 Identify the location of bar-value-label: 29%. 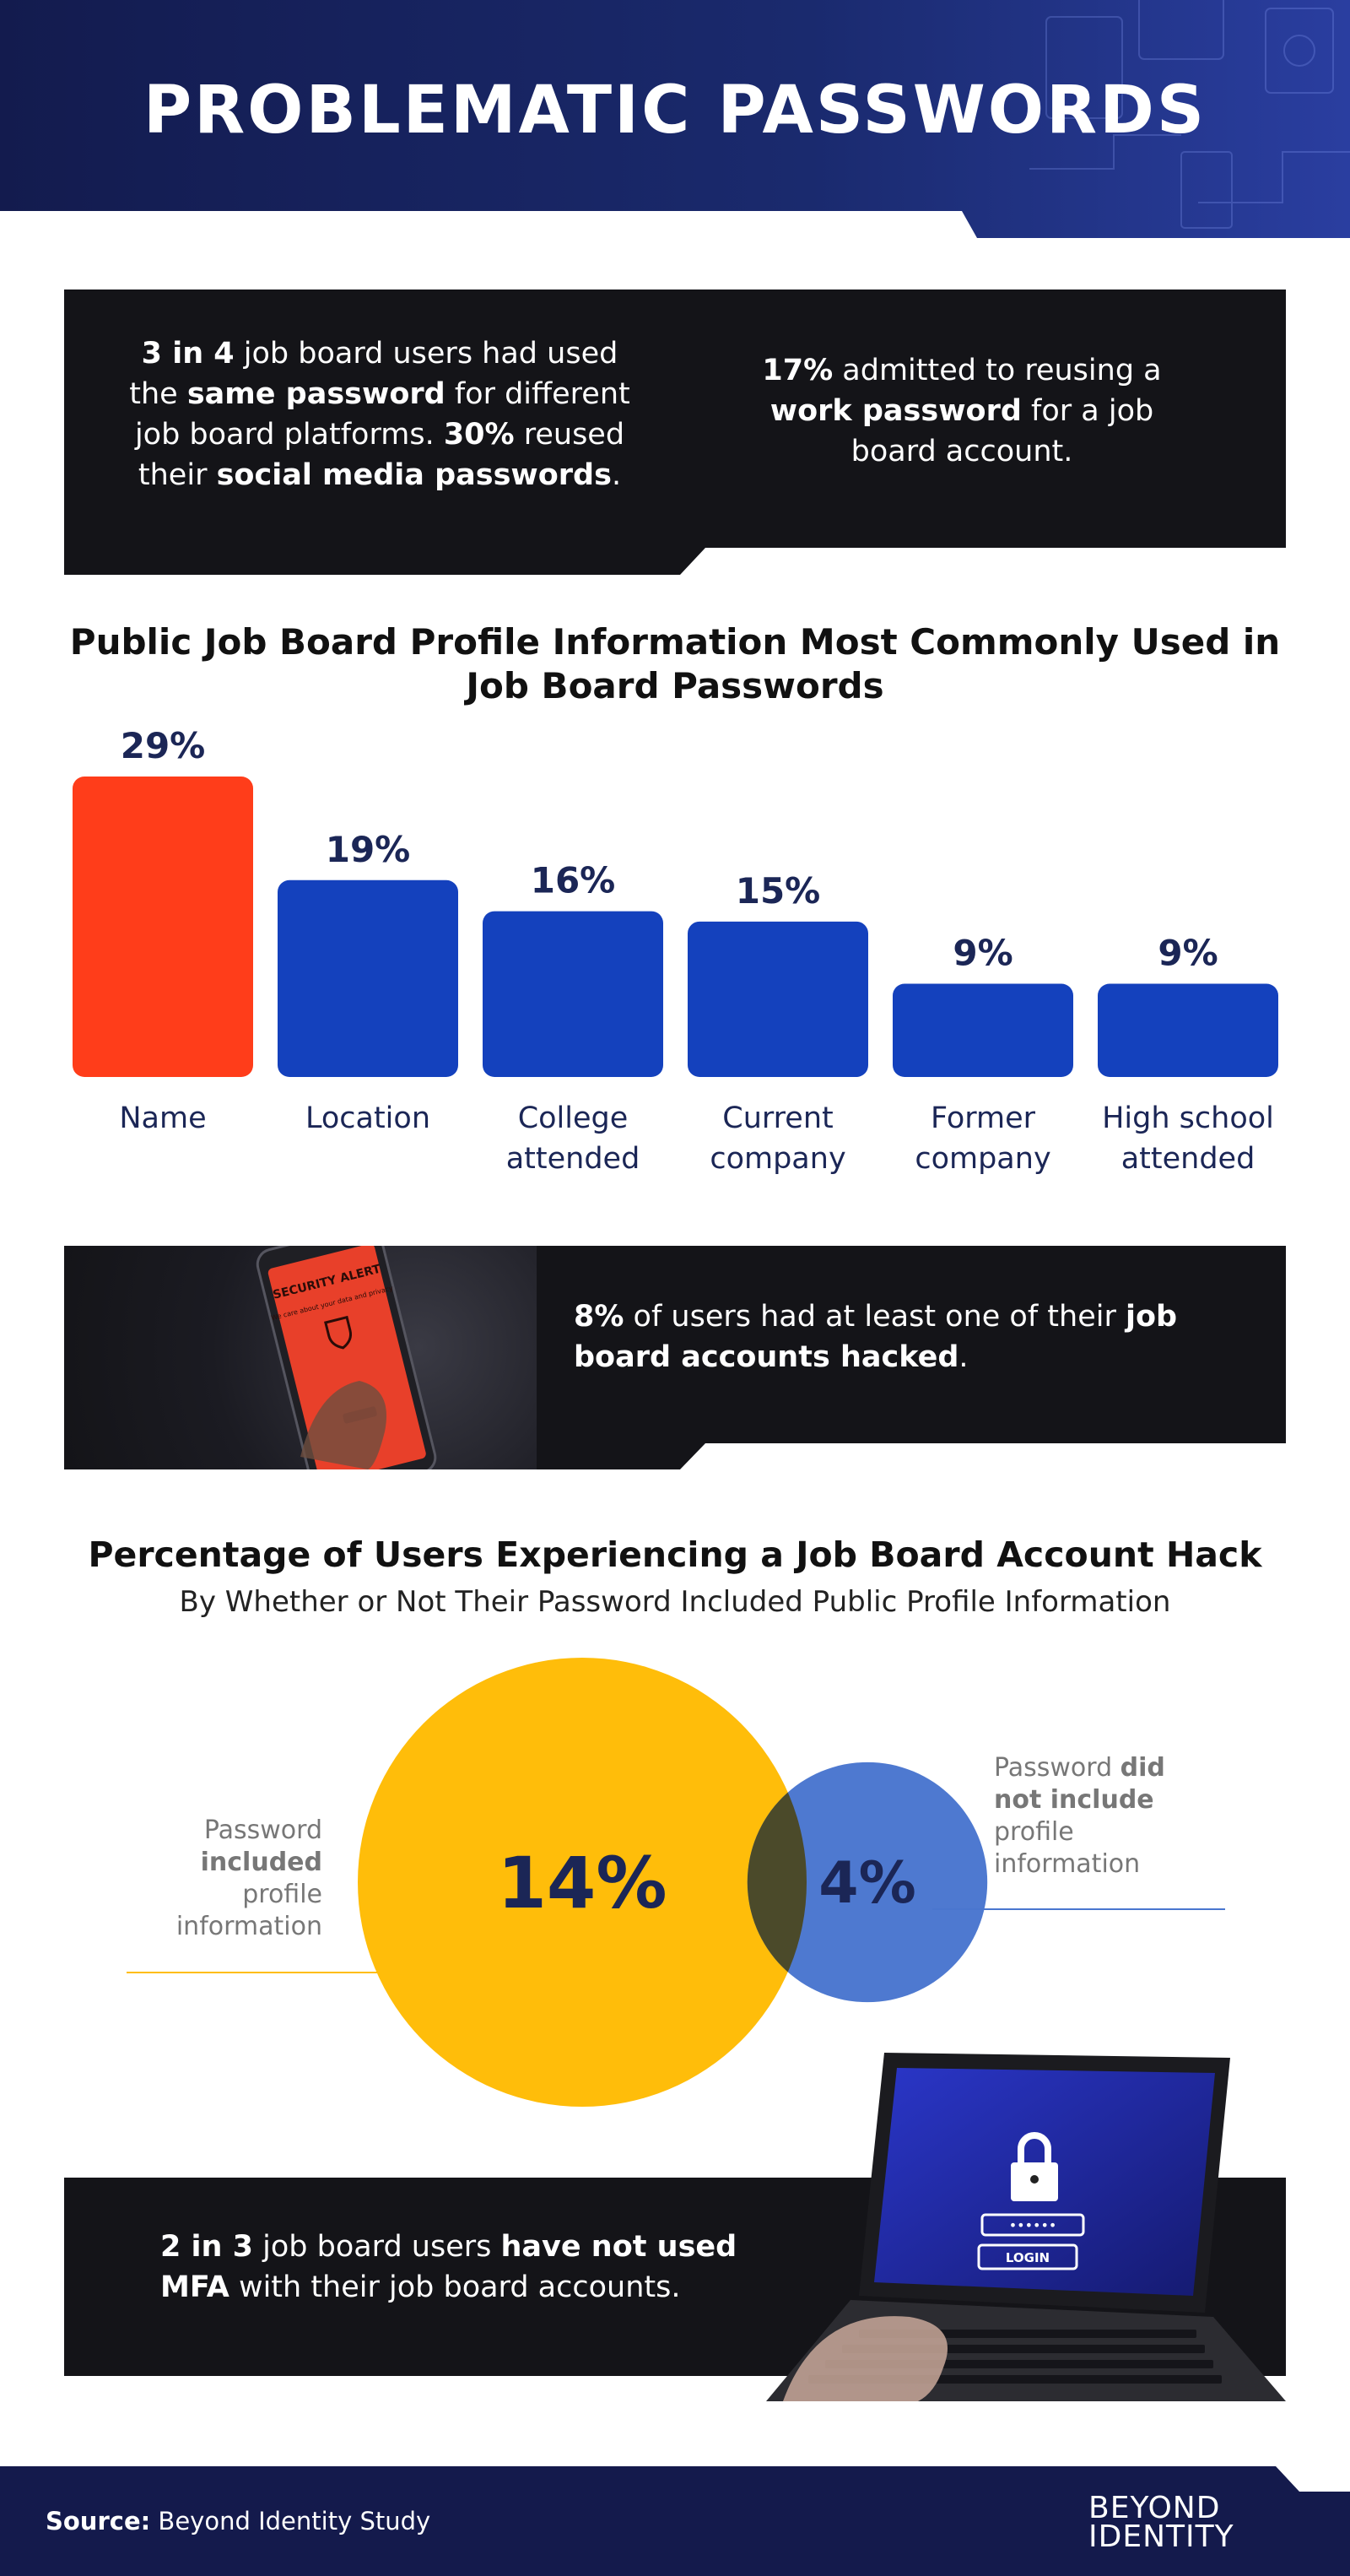
(163, 745).